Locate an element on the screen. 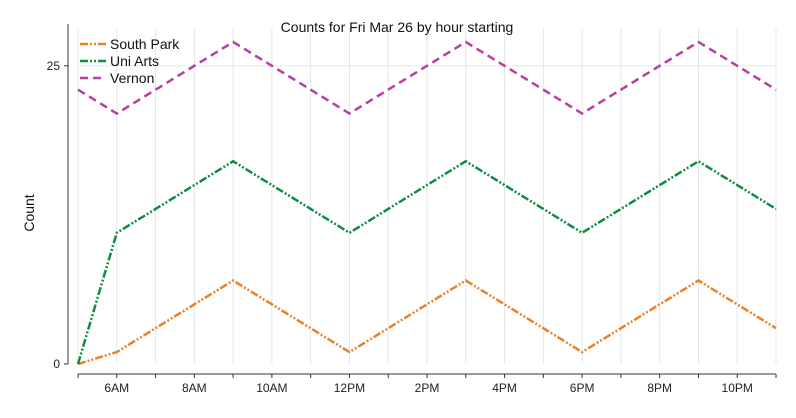 Image resolution: width=796 pixels, height=418 pixels. x-tick-label: 6PM is located at coordinates (582, 388).